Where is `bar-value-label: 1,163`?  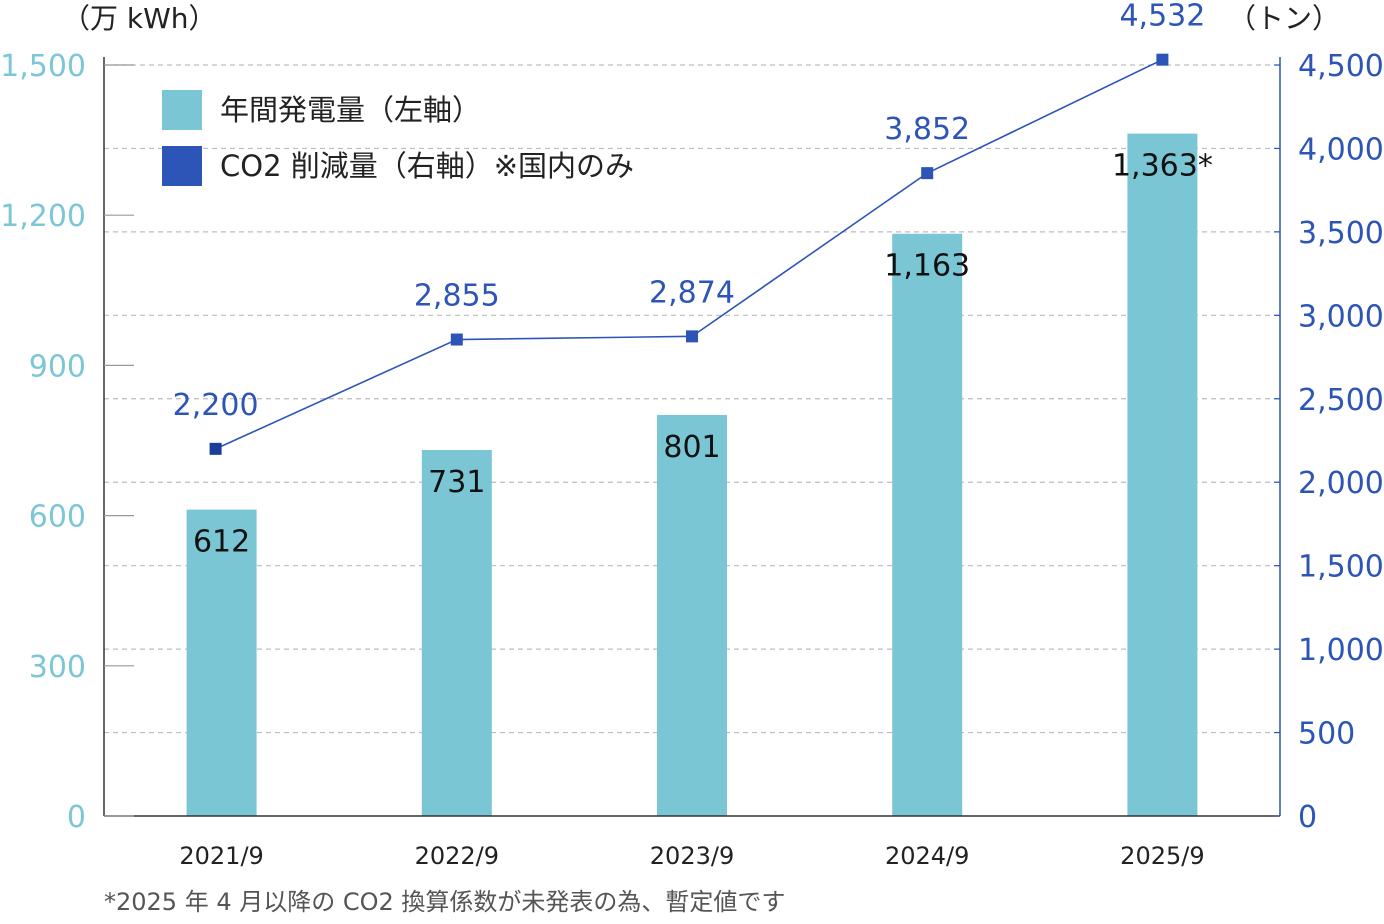 bar-value-label: 1,163 is located at coordinates (927, 266).